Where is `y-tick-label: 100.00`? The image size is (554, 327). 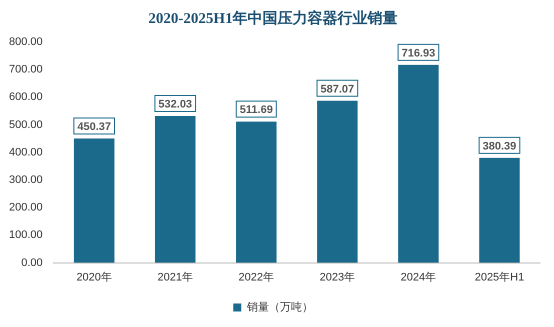 y-tick-label: 100.00 is located at coordinates (25, 235).